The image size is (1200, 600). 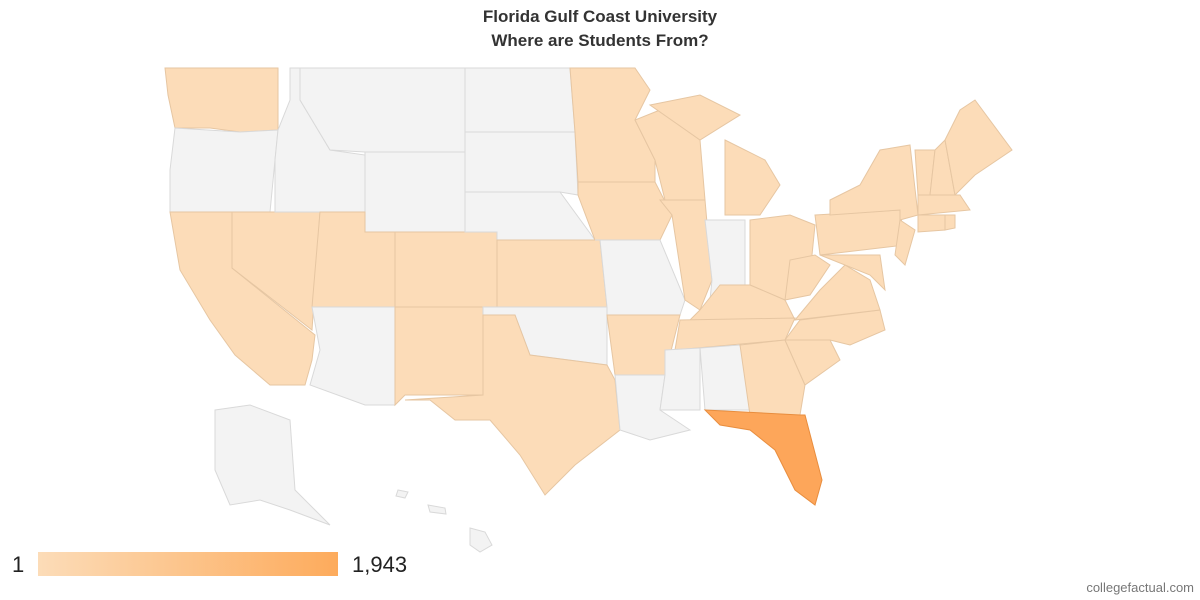 What do you see at coordinates (599, 40) in the screenshot?
I see `title-line-2: Where are Students From?` at bounding box center [599, 40].